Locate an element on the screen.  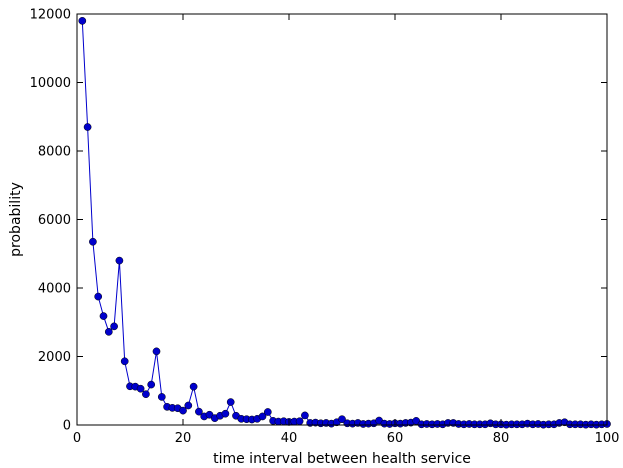
y-tick-label: 2000 is located at coordinates (54, 357).